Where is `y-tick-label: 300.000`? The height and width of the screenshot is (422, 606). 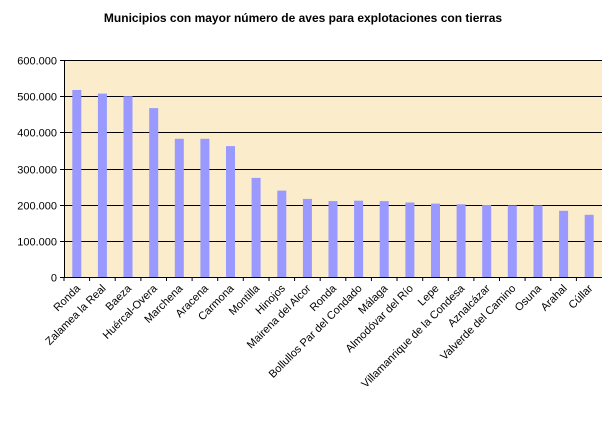 y-tick-label: 300.000 is located at coordinates (37, 171).